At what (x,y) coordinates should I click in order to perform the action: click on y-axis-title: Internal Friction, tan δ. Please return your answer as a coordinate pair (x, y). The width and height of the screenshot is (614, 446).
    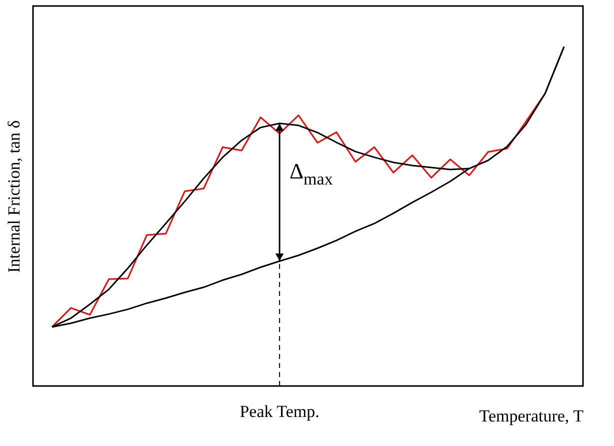
    Looking at the image, I should click on (14, 196).